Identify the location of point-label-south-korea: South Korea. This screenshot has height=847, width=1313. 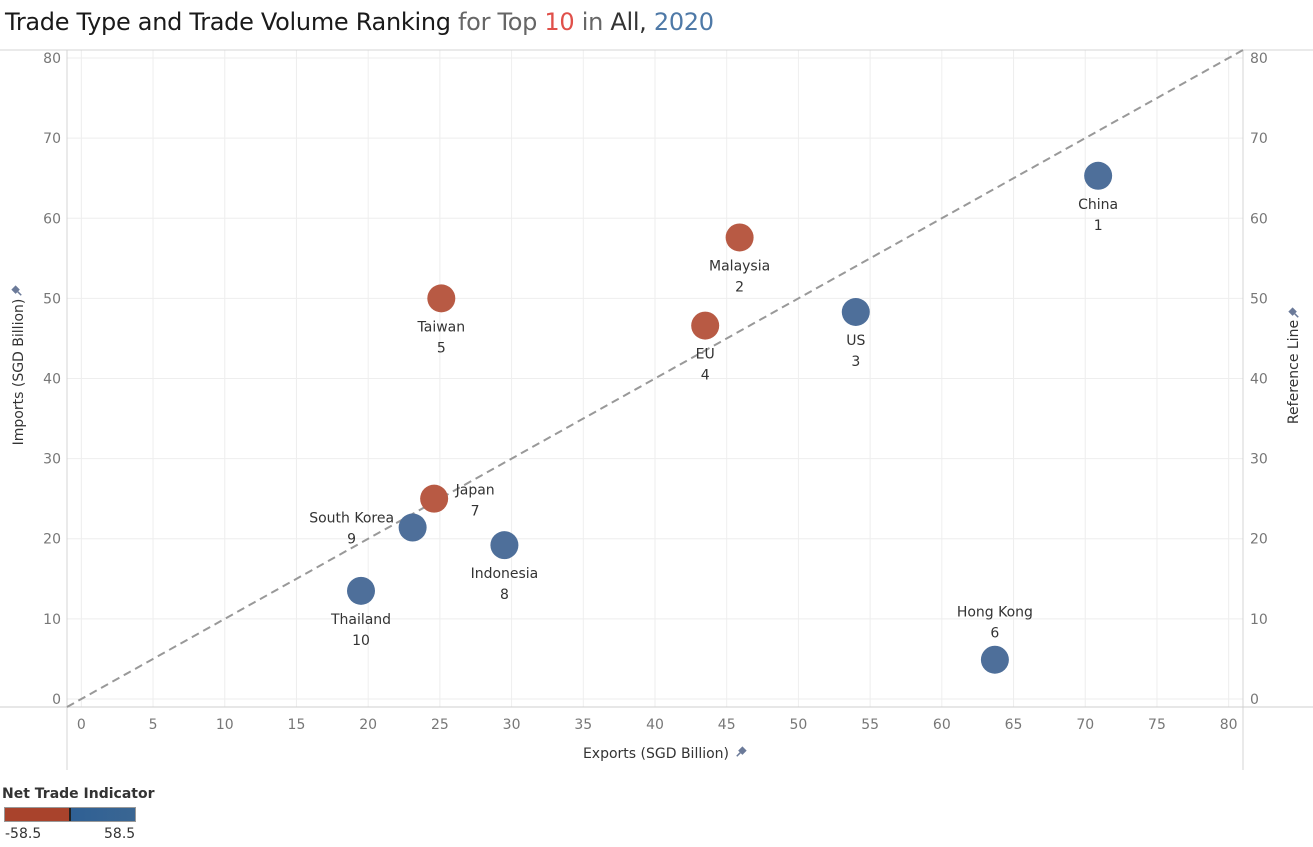
(351, 519).